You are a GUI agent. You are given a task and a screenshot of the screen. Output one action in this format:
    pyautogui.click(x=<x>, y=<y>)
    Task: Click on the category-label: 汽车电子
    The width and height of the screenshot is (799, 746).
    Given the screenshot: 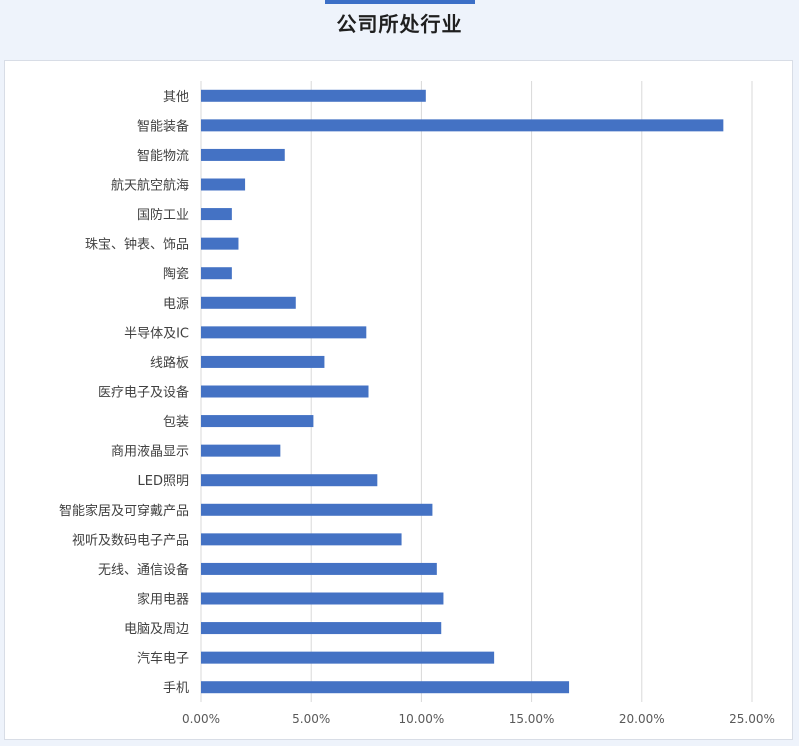 What is the action you would take?
    pyautogui.click(x=163, y=659)
    